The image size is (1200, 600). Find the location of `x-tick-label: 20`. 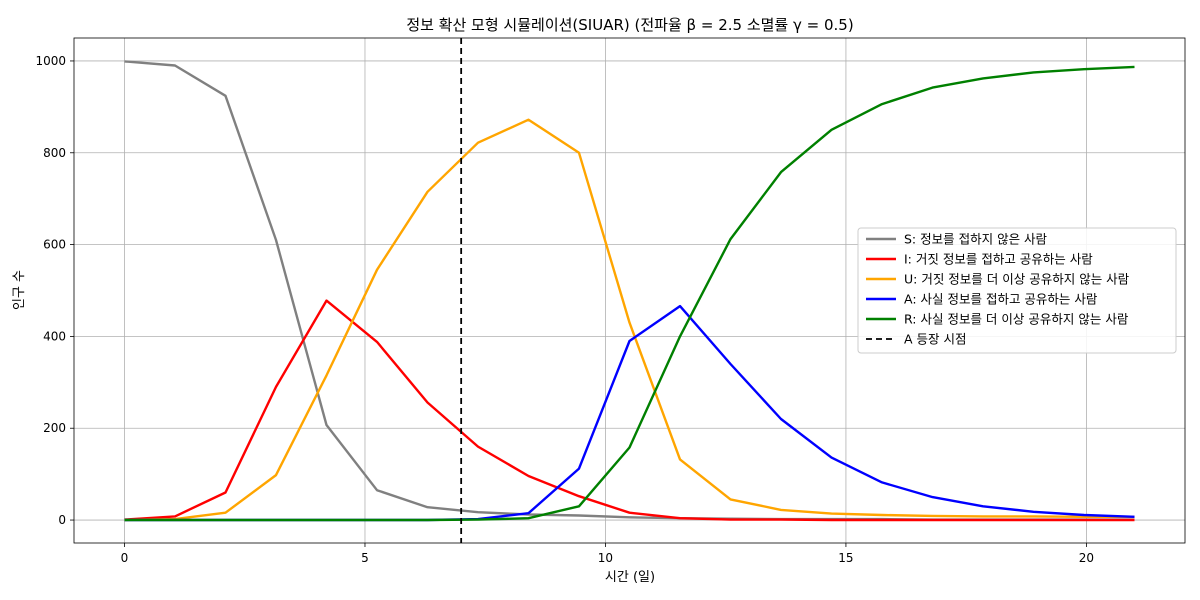

x-tick-label: 20 is located at coordinates (1086, 558).